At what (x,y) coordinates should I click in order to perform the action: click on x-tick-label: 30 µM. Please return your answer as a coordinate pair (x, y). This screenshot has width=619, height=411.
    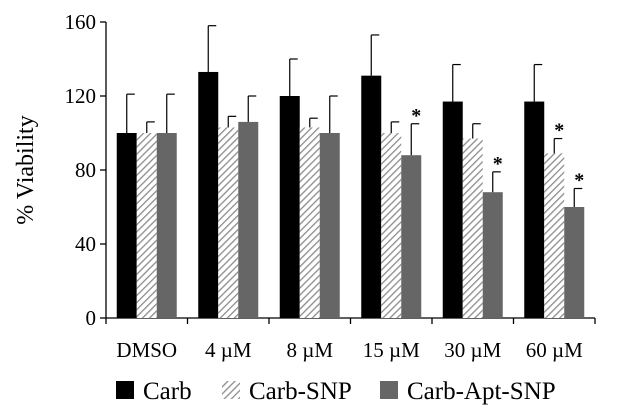
    Looking at the image, I should click on (472, 350).